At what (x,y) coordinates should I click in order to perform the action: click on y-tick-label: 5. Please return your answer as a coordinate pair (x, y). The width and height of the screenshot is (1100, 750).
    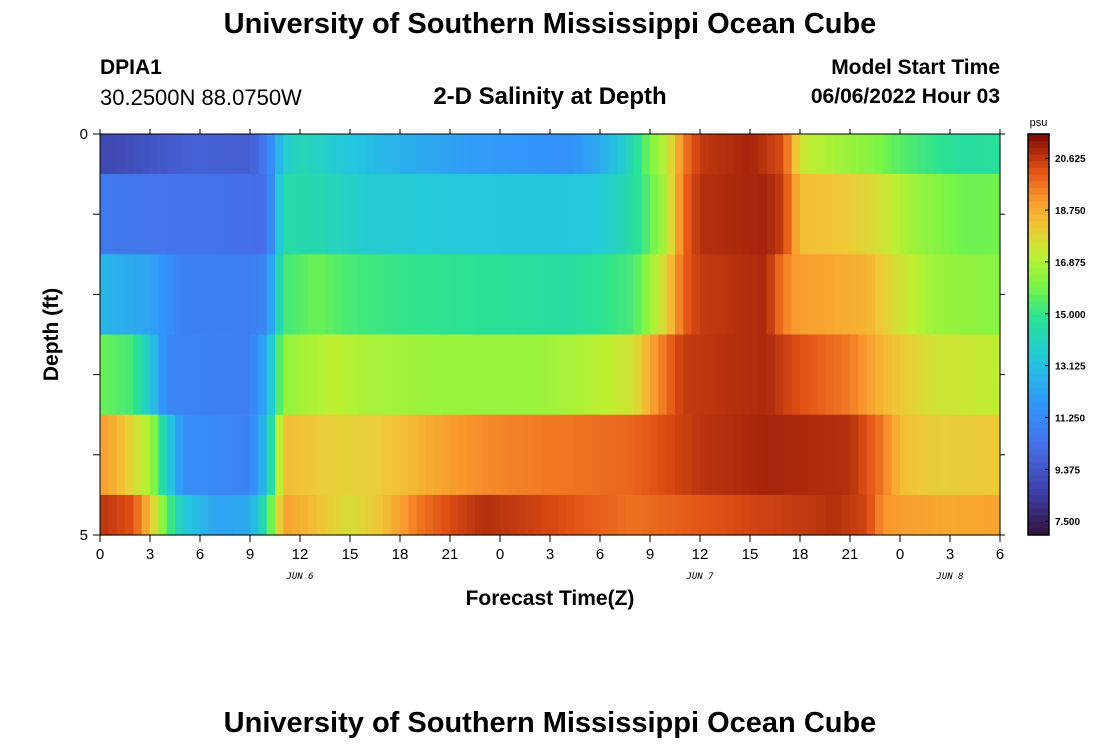
    Looking at the image, I should click on (84, 535).